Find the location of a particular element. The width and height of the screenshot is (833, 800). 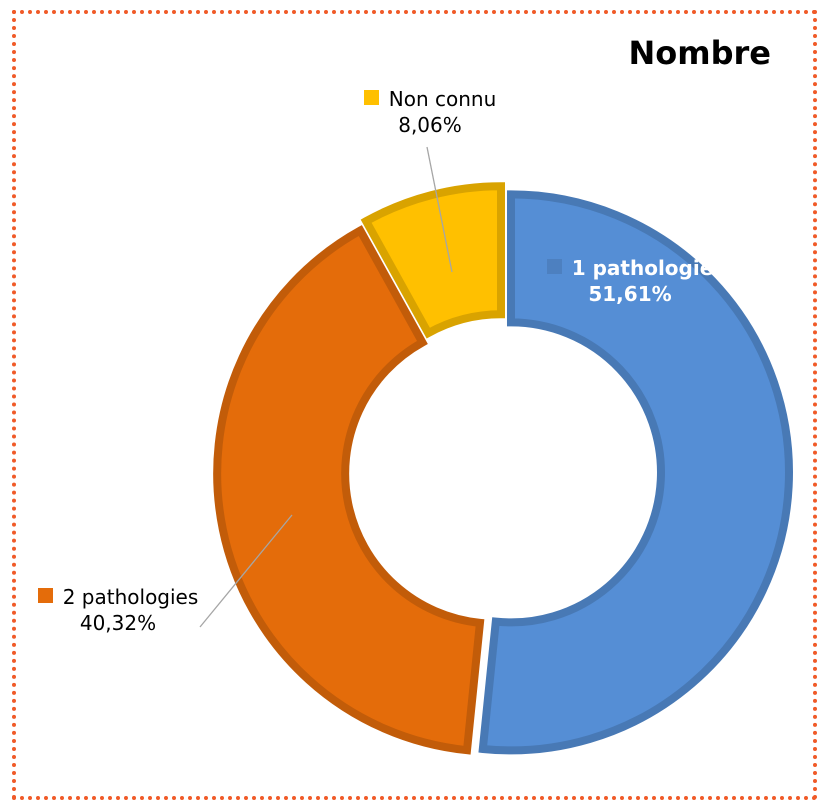

value-label: 8,06% is located at coordinates (430, 125).